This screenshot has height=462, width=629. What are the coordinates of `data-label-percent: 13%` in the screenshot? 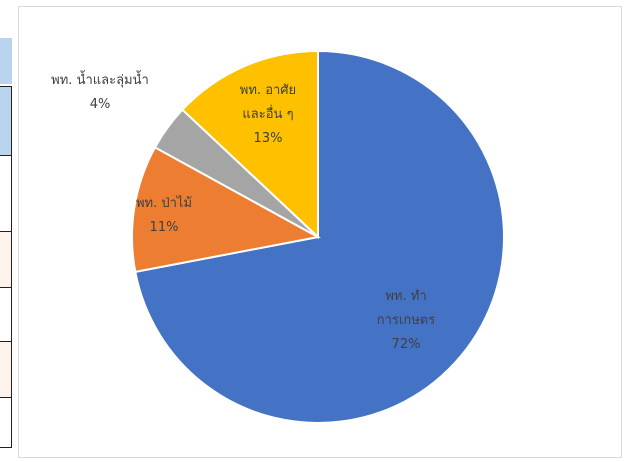 It's located at (268, 138).